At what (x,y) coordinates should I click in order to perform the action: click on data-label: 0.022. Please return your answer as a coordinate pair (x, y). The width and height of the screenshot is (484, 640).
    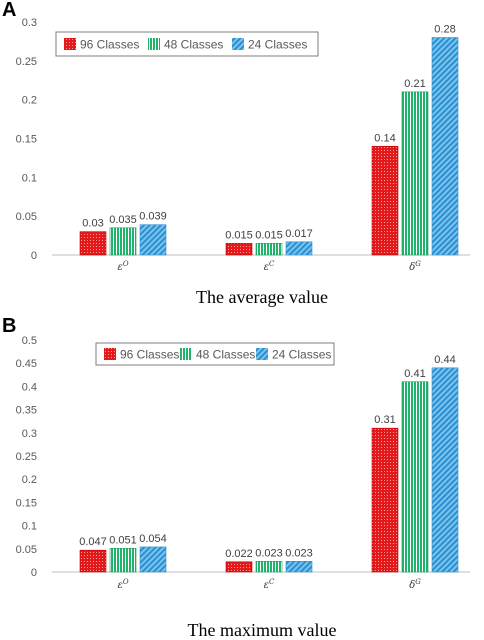
    Looking at the image, I should click on (239, 554).